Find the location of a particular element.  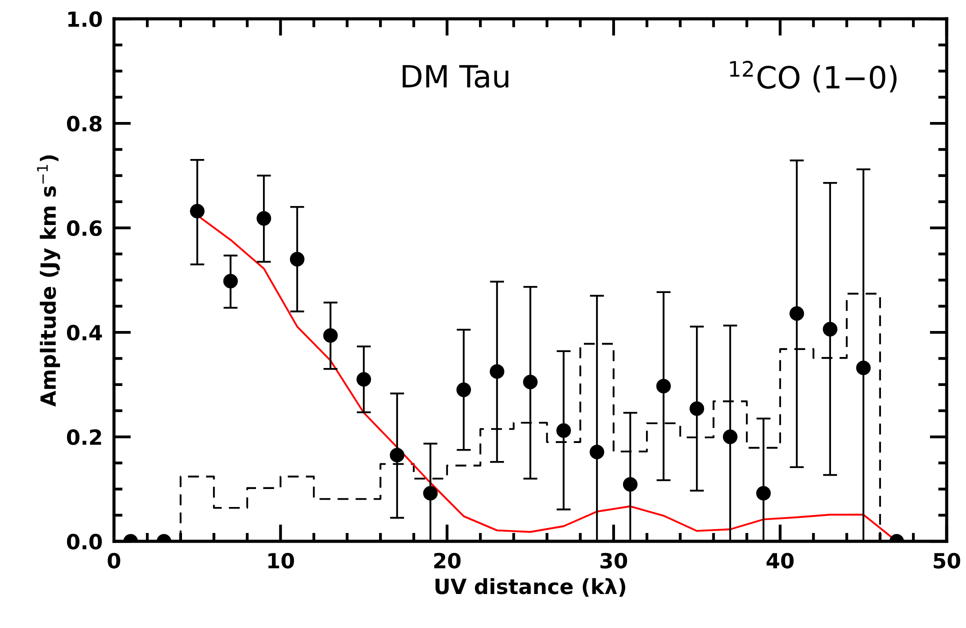

y-tick-label: 0.4 is located at coordinates (84, 332).